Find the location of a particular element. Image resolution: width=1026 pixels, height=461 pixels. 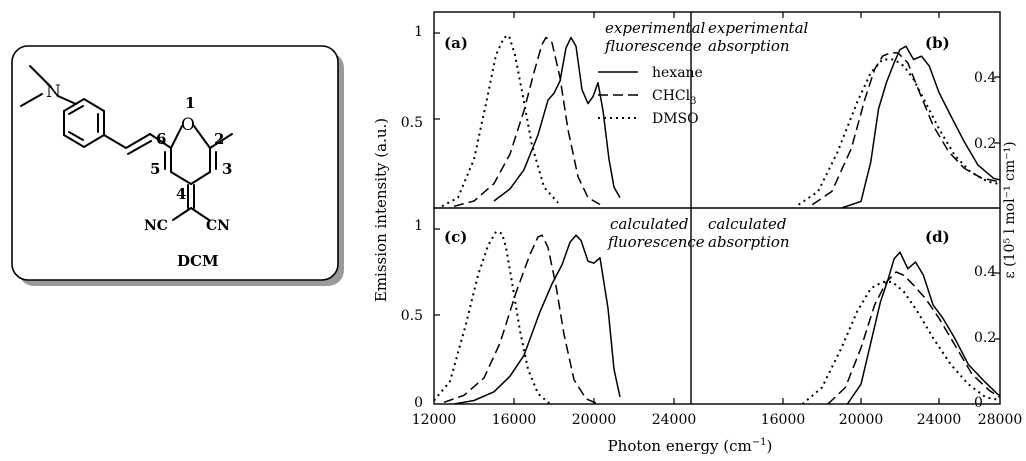

panel-a-tag: (a) is located at coordinates (456, 43).